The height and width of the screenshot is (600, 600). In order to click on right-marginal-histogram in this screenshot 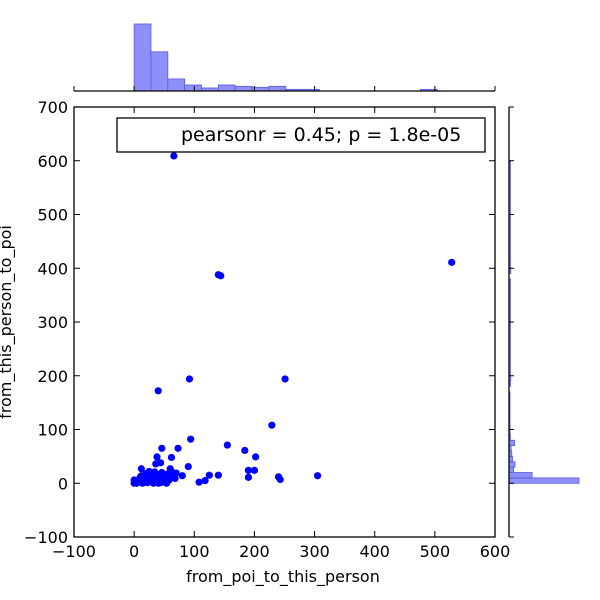, I will do `click(544, 322)`.